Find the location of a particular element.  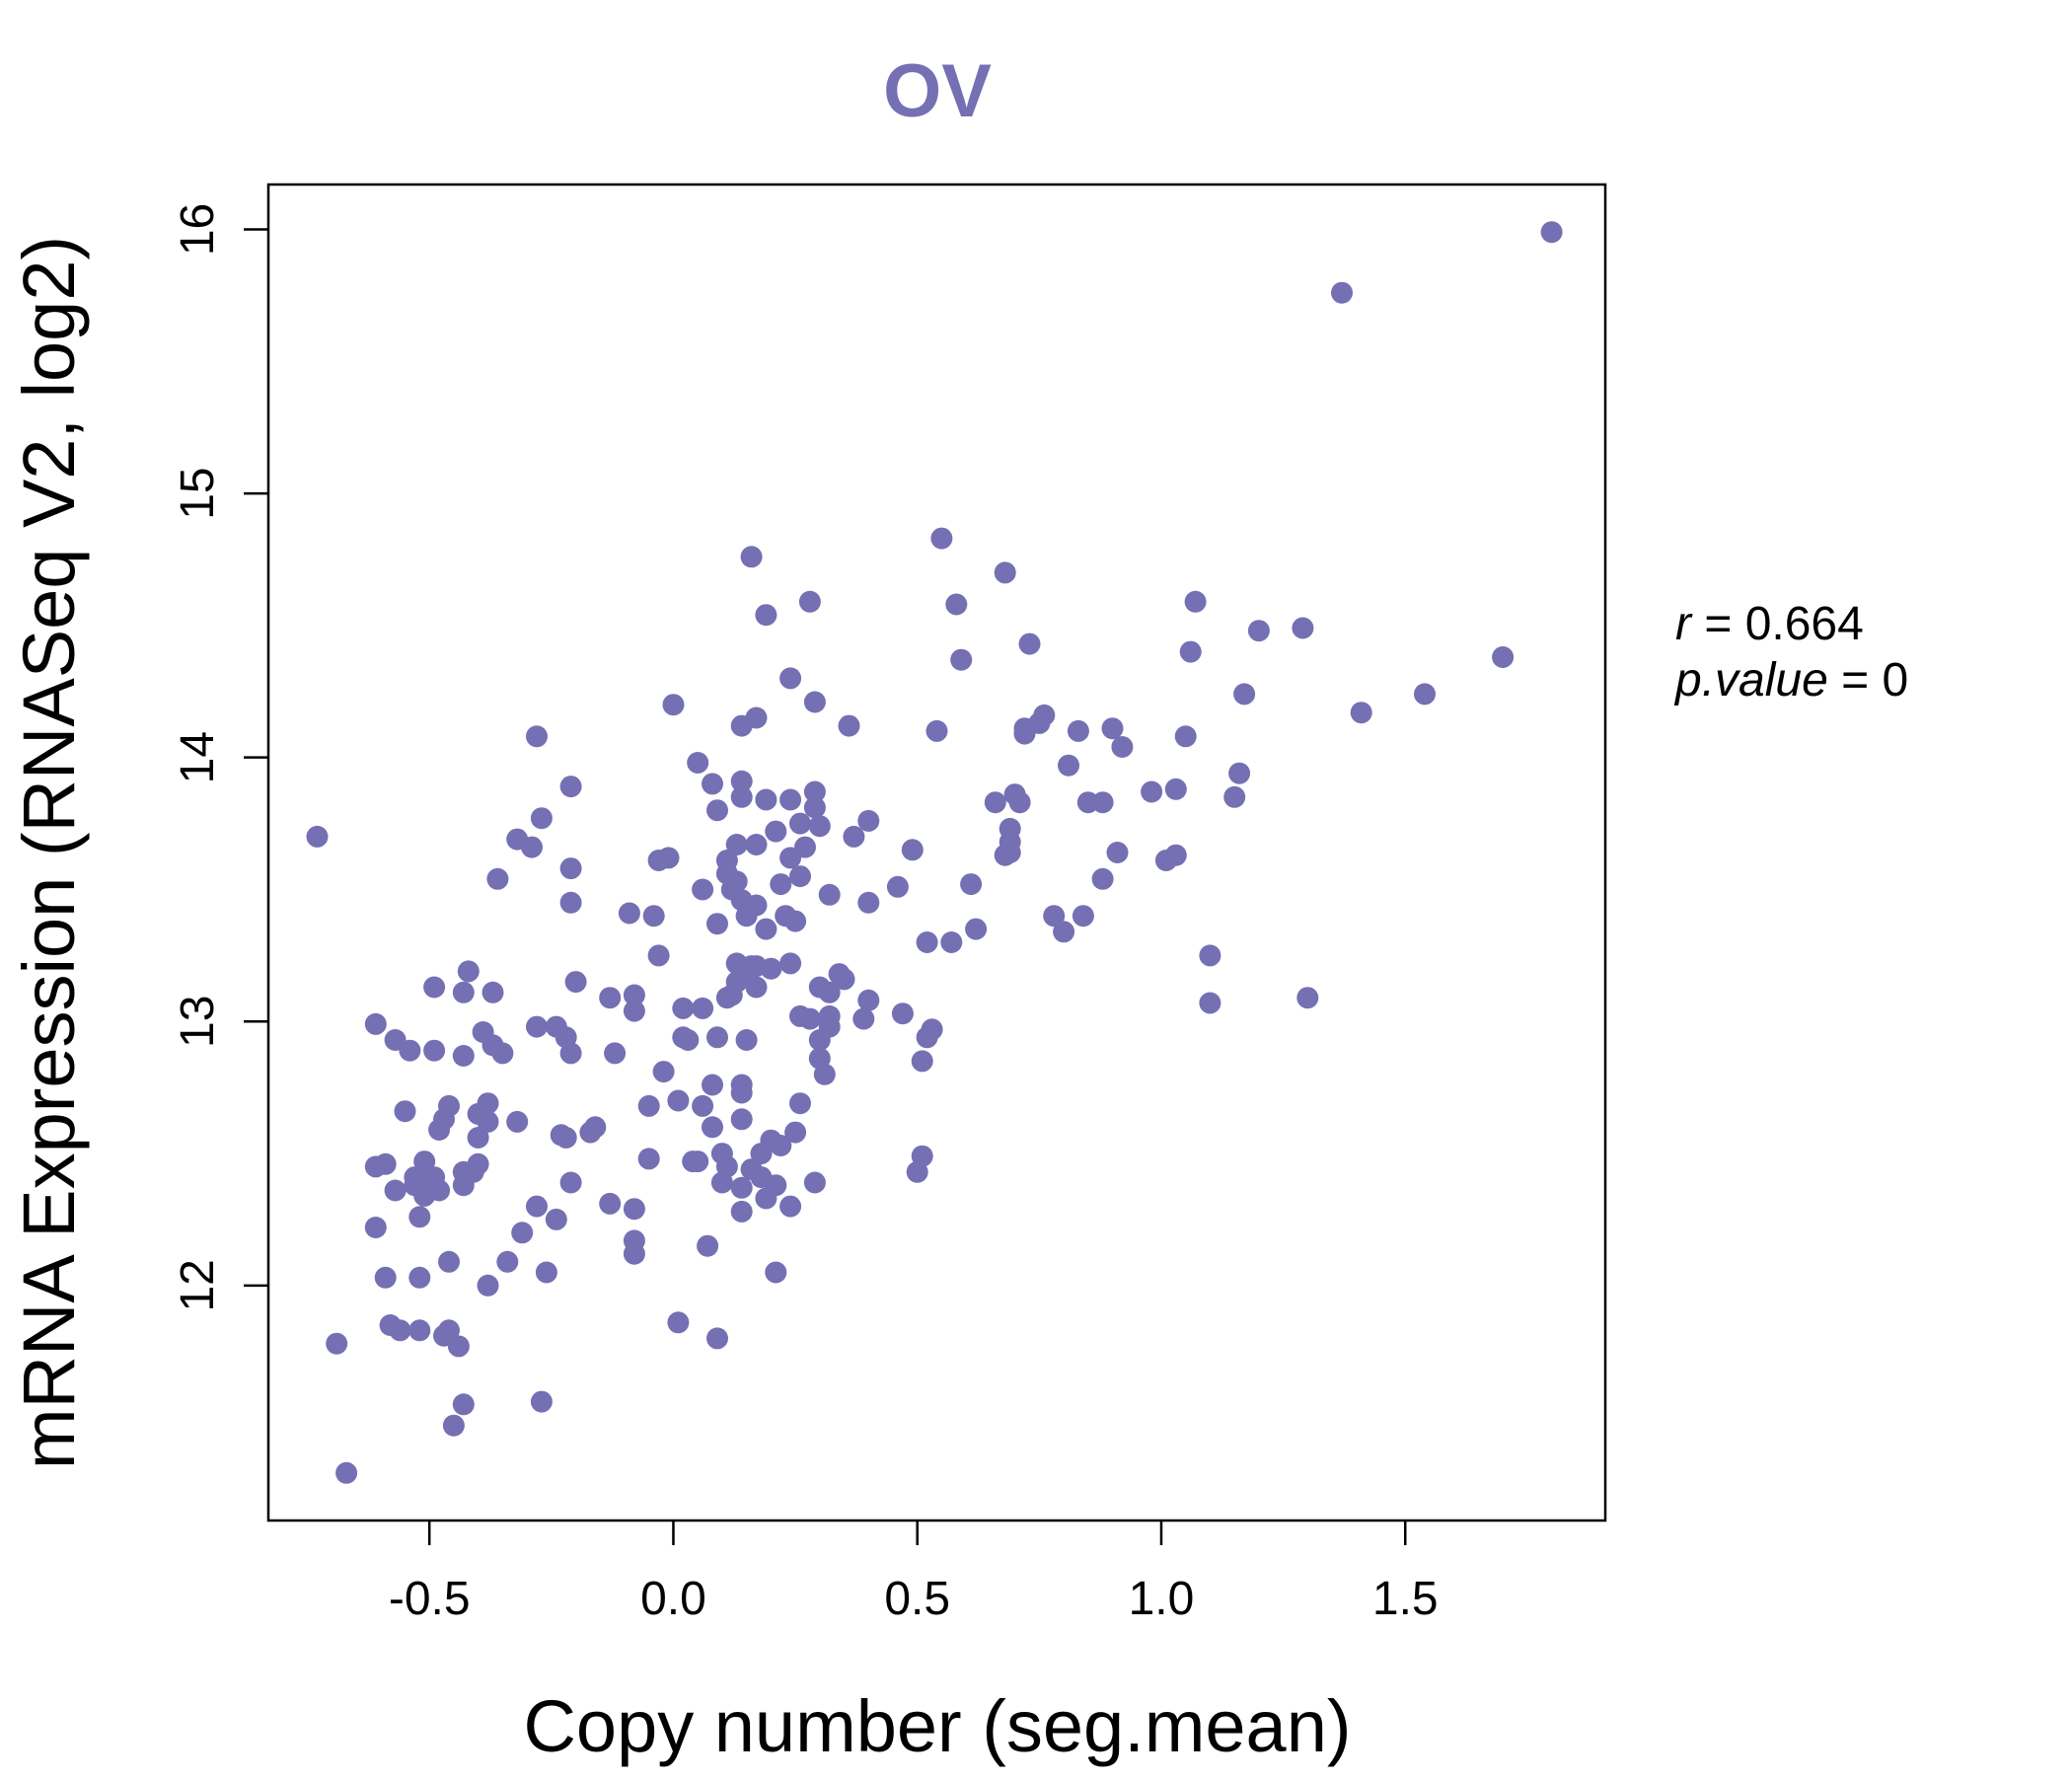

r-label: r is located at coordinates (1684, 624).